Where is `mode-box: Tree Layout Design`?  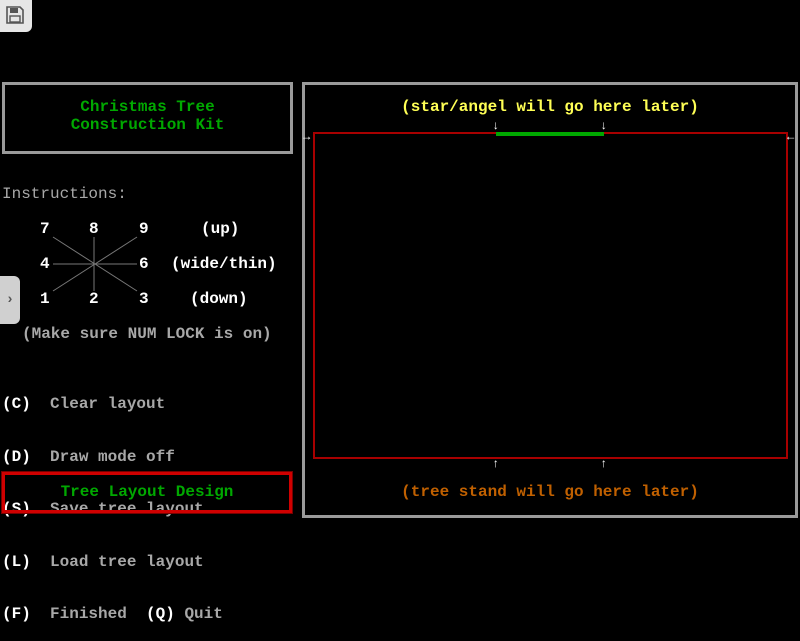 mode-box: Tree Layout Design is located at coordinates (147, 492).